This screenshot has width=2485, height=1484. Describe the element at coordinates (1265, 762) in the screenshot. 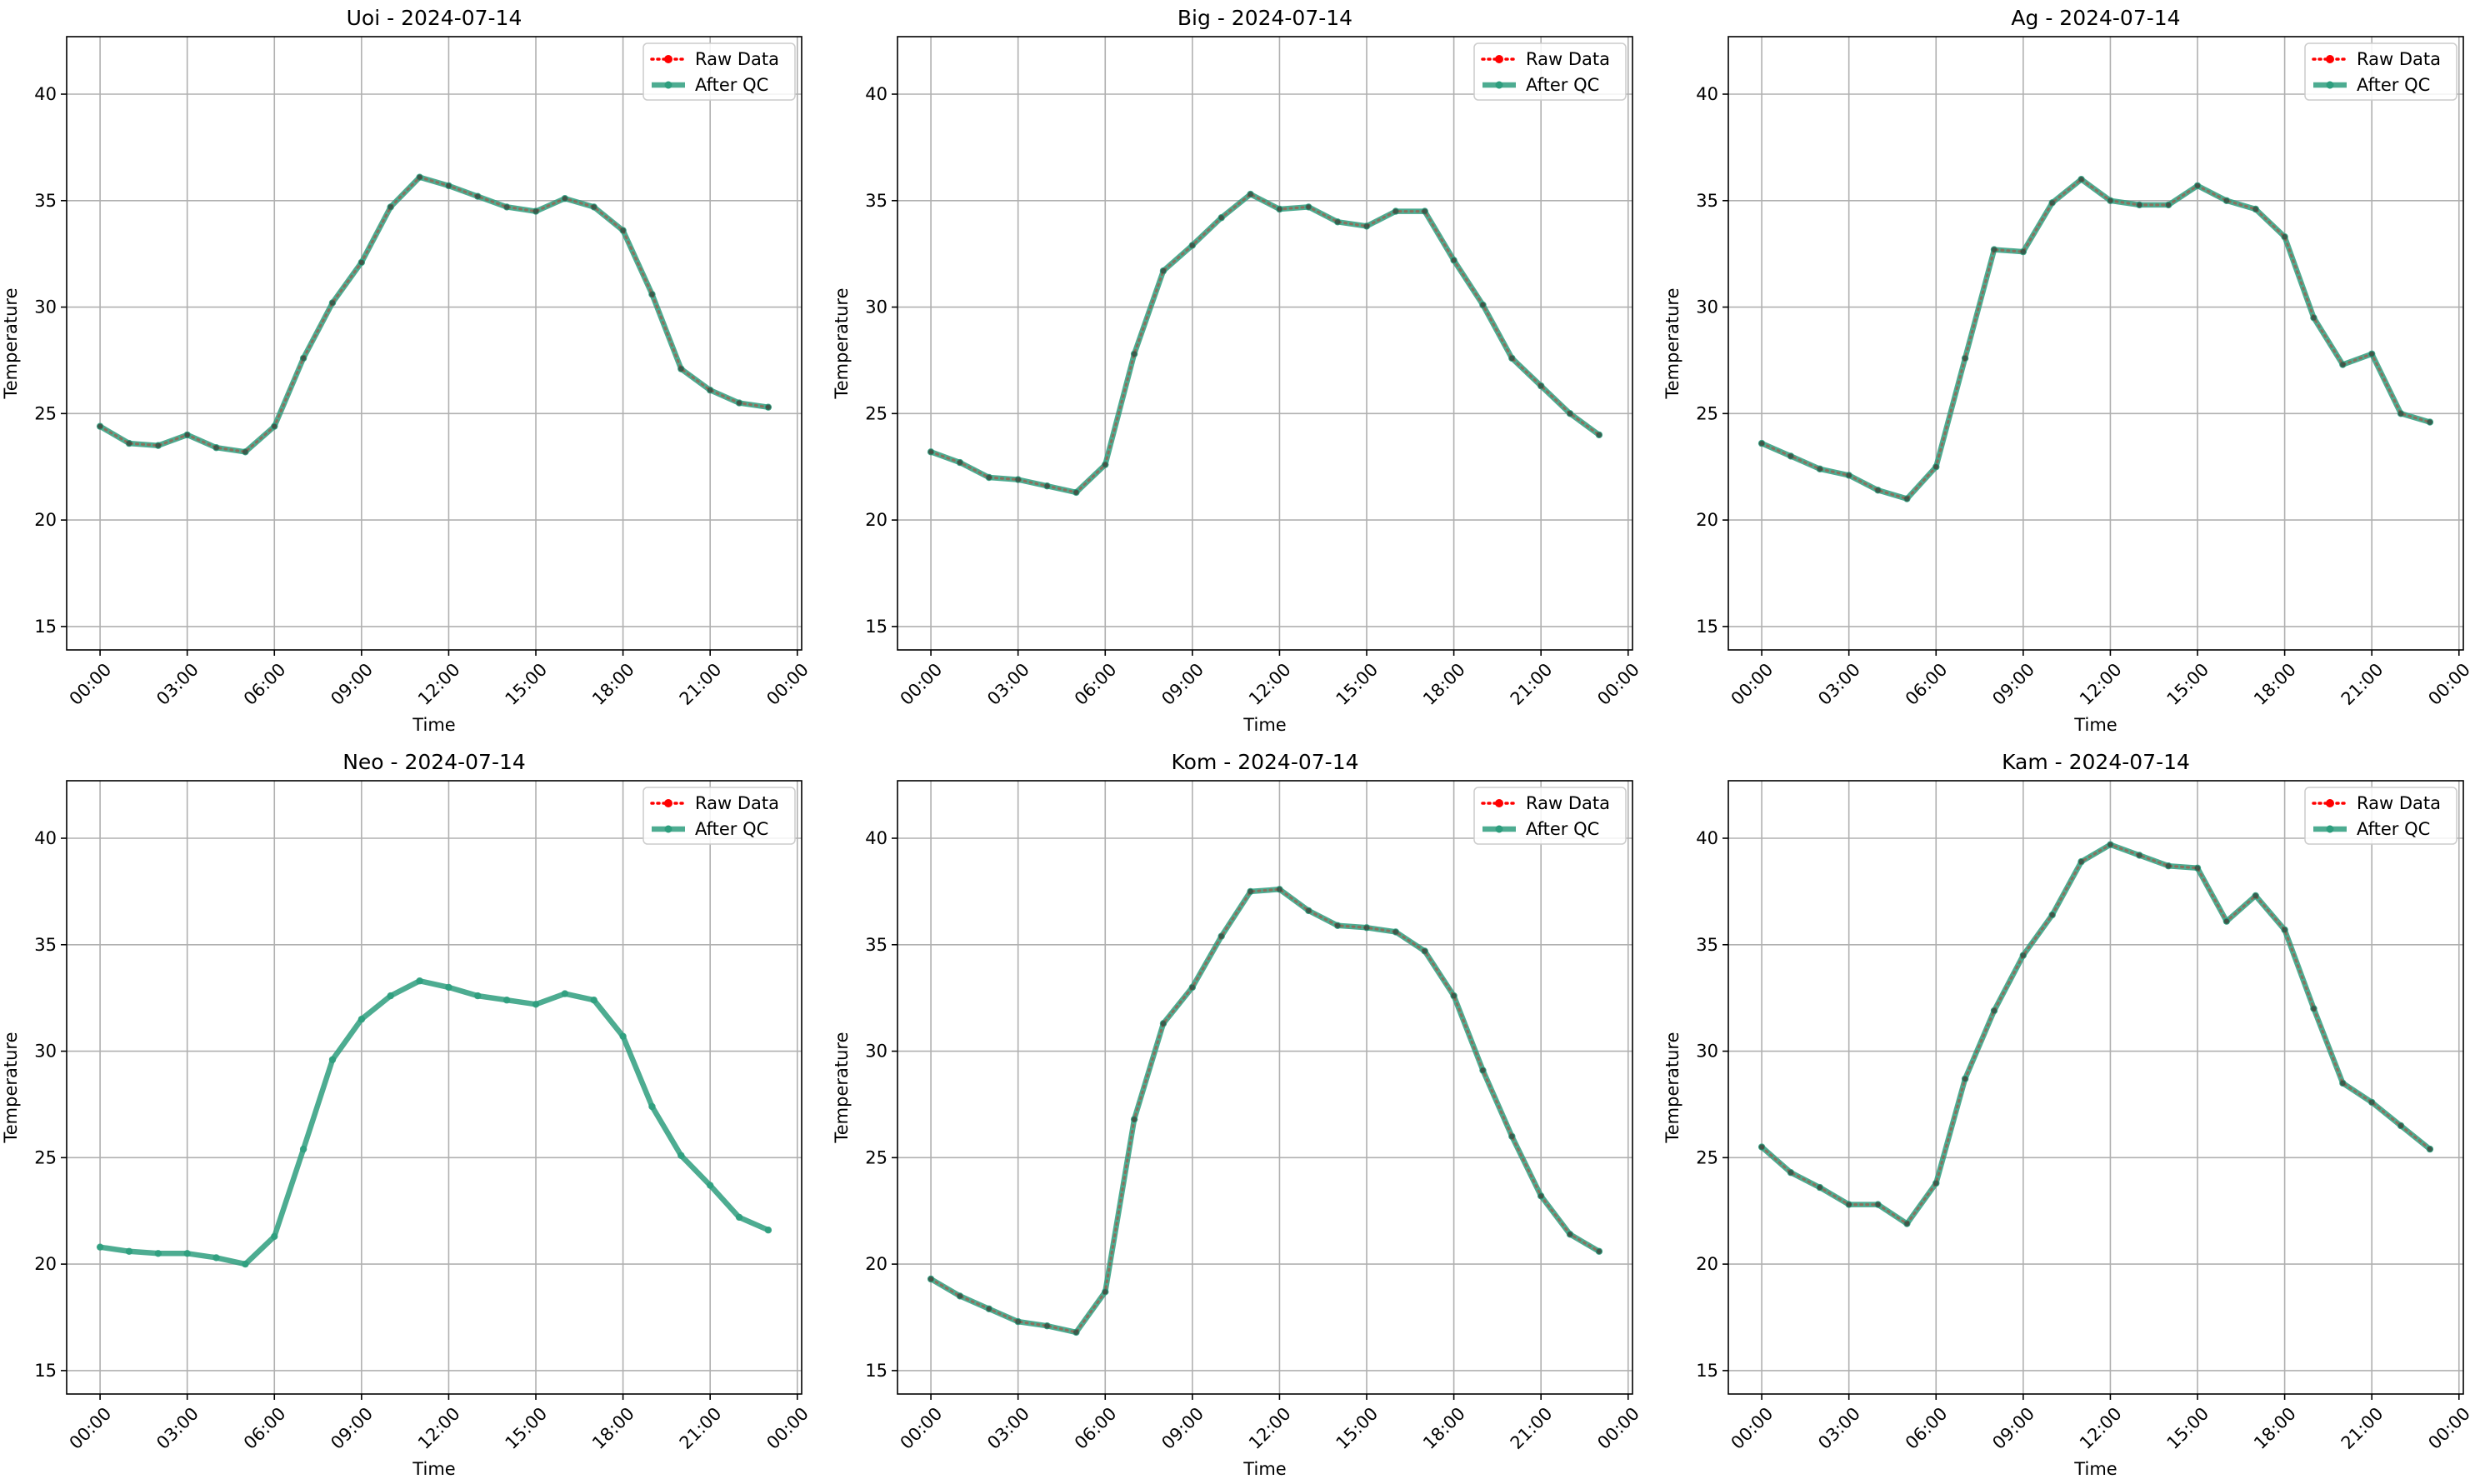

I see `chart-title: Kom - 2024-07-14` at that location.